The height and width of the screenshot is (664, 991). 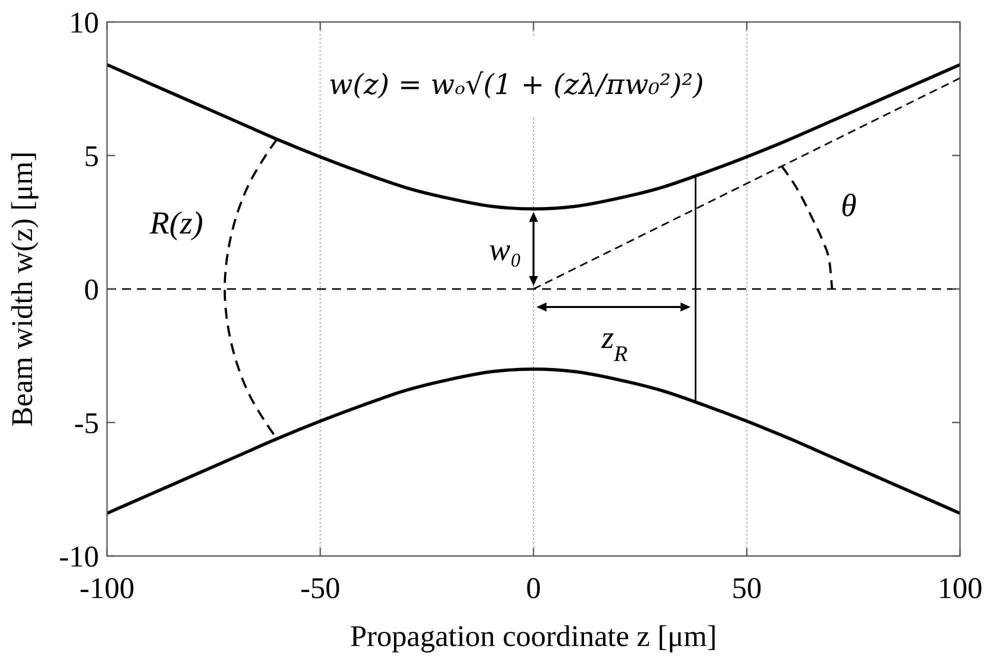 I want to click on y-tick-label: 0, so click(x=91, y=290).